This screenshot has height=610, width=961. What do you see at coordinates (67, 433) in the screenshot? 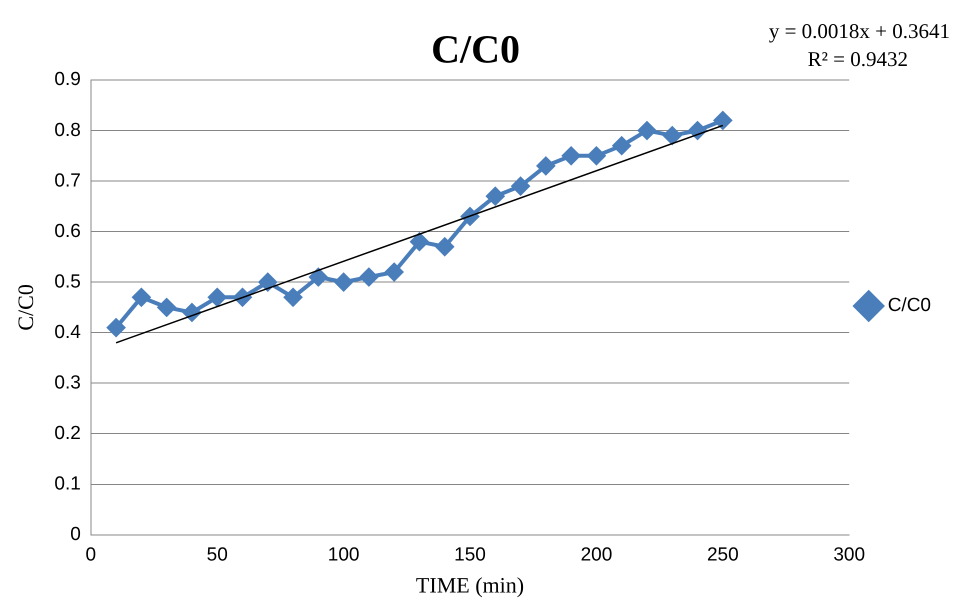
I see `y-tick-label: 0.2` at bounding box center [67, 433].